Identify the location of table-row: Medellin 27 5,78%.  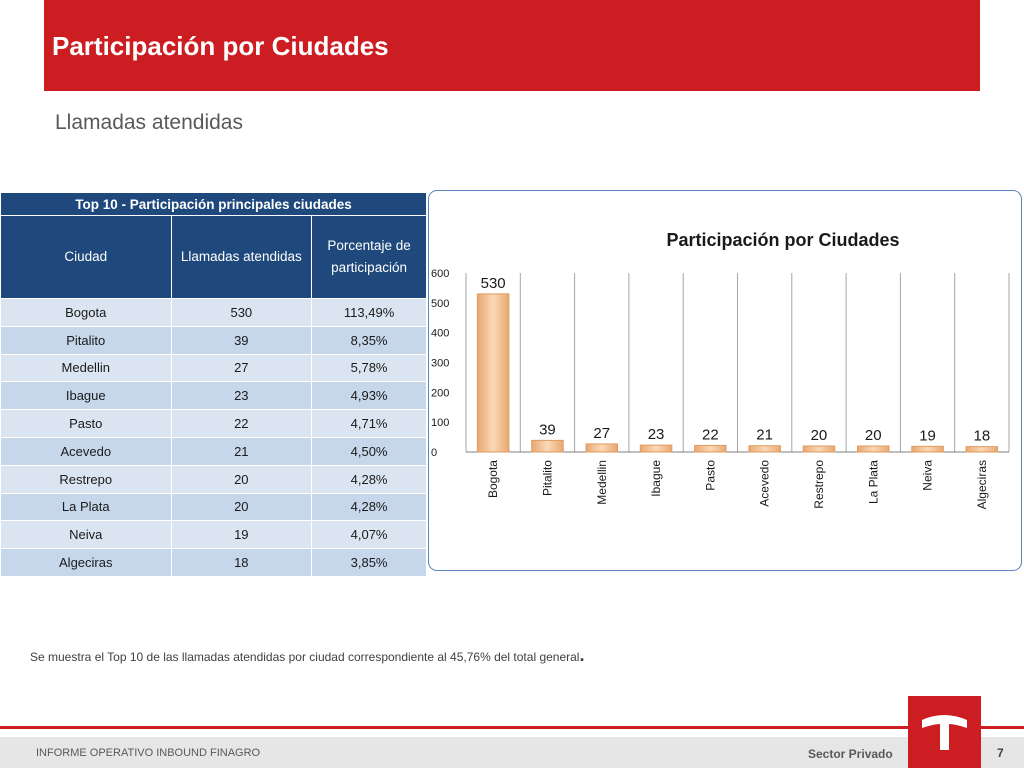
(213, 368).